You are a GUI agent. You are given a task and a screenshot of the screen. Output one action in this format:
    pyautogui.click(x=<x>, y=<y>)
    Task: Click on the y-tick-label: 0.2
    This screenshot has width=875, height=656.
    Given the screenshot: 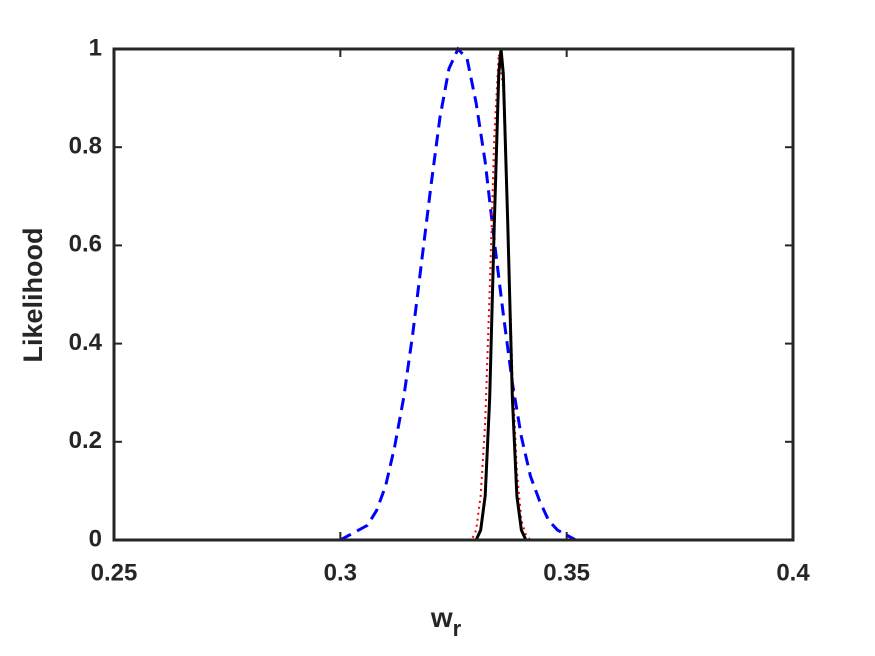 What is the action you would take?
    pyautogui.click(x=85, y=440)
    